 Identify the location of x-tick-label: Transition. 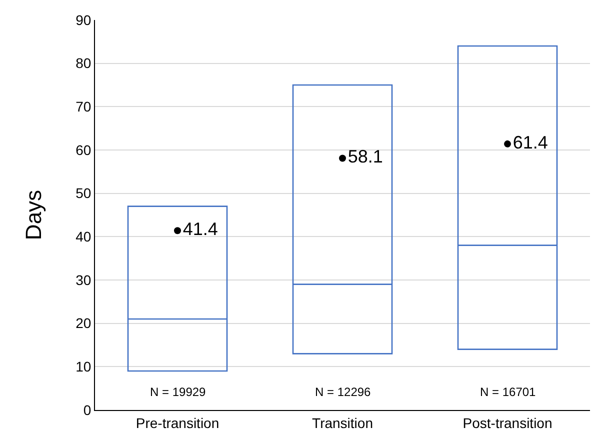
(342, 422).